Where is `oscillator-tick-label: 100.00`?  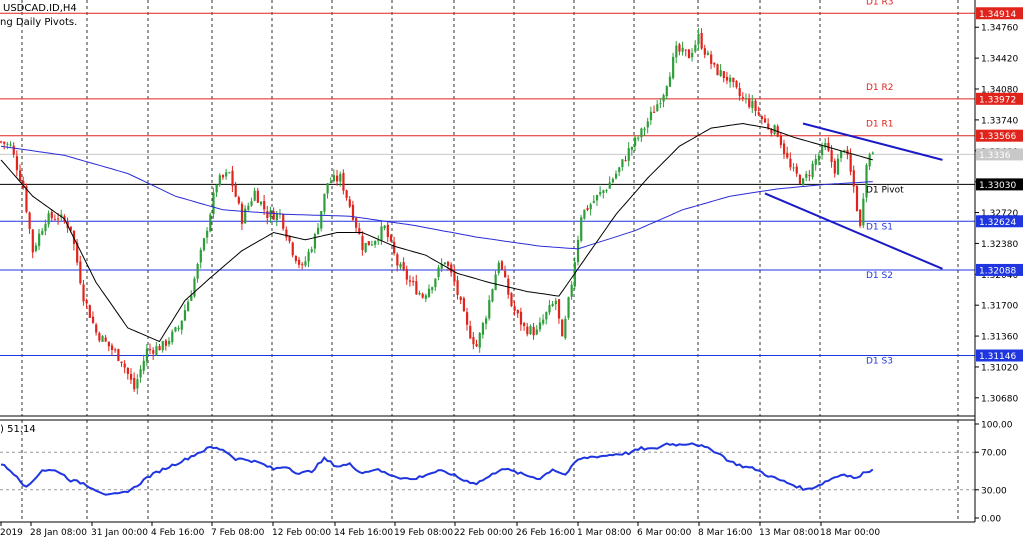 oscillator-tick-label: 100.00 is located at coordinates (997, 426).